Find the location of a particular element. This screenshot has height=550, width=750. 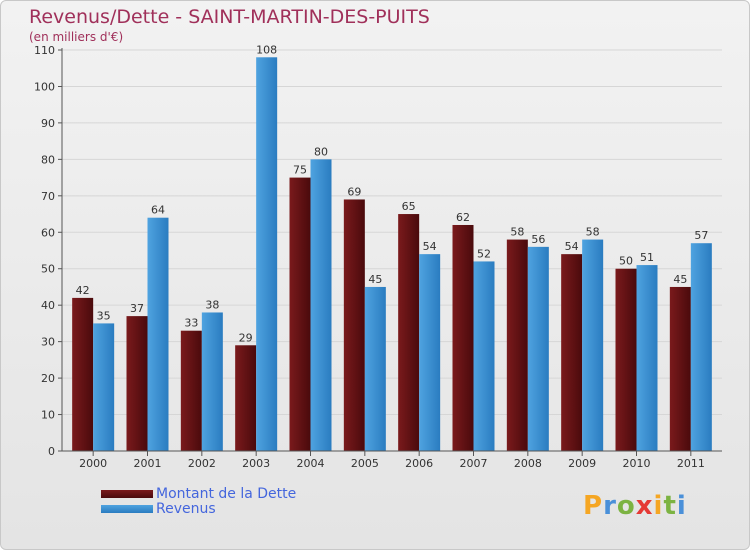

data-label-dette: 42 is located at coordinates (83, 290).